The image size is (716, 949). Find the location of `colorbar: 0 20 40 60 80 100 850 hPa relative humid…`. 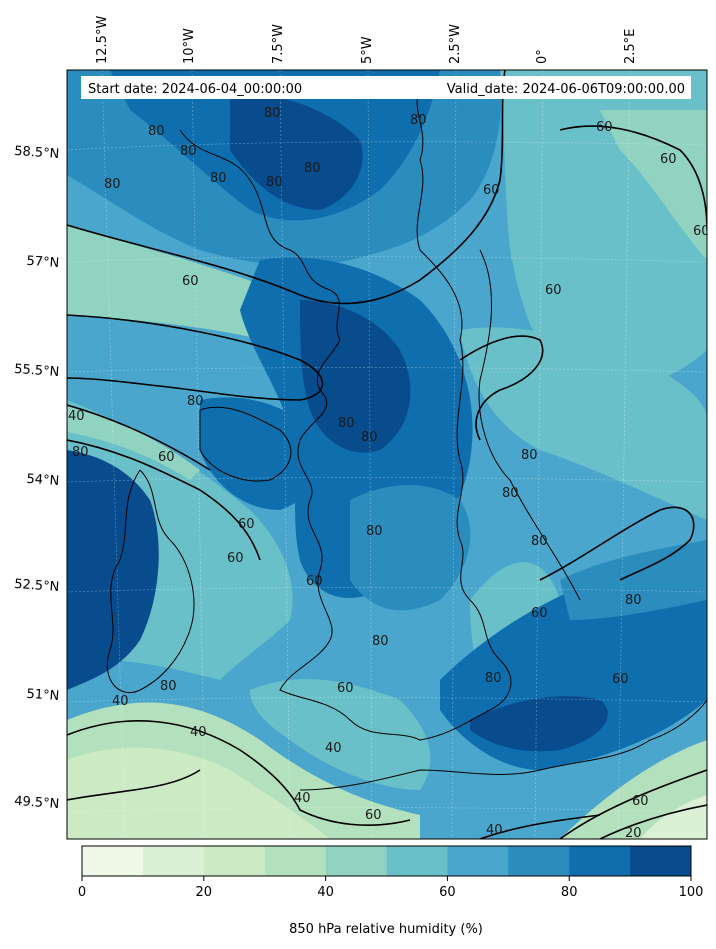

colorbar: 0 20 40 60 80 100 850 hPa relative humid… is located at coordinates (391, 891).